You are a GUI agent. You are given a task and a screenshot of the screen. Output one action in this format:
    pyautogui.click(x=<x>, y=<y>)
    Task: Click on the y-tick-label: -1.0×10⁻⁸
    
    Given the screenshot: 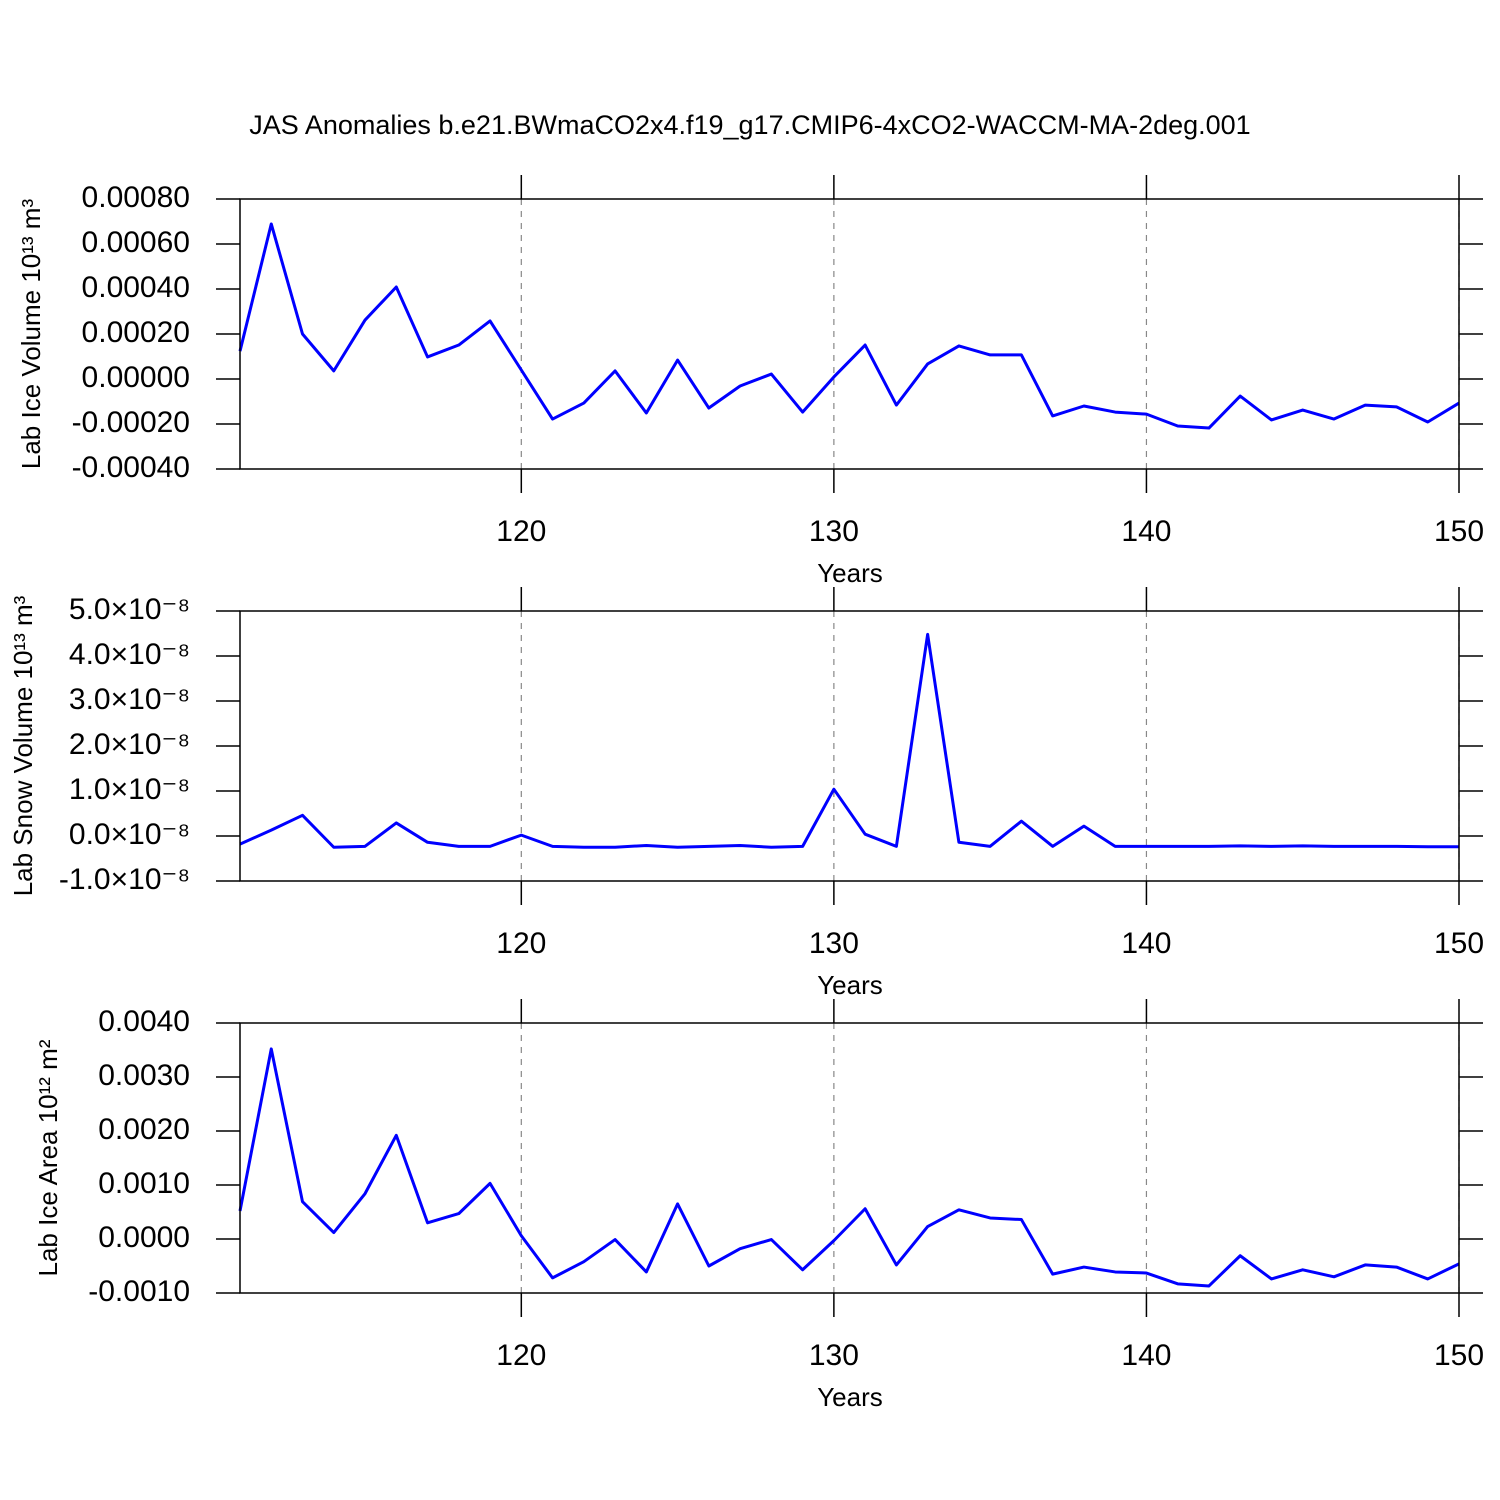 What is the action you would take?
    pyautogui.click(x=124, y=879)
    